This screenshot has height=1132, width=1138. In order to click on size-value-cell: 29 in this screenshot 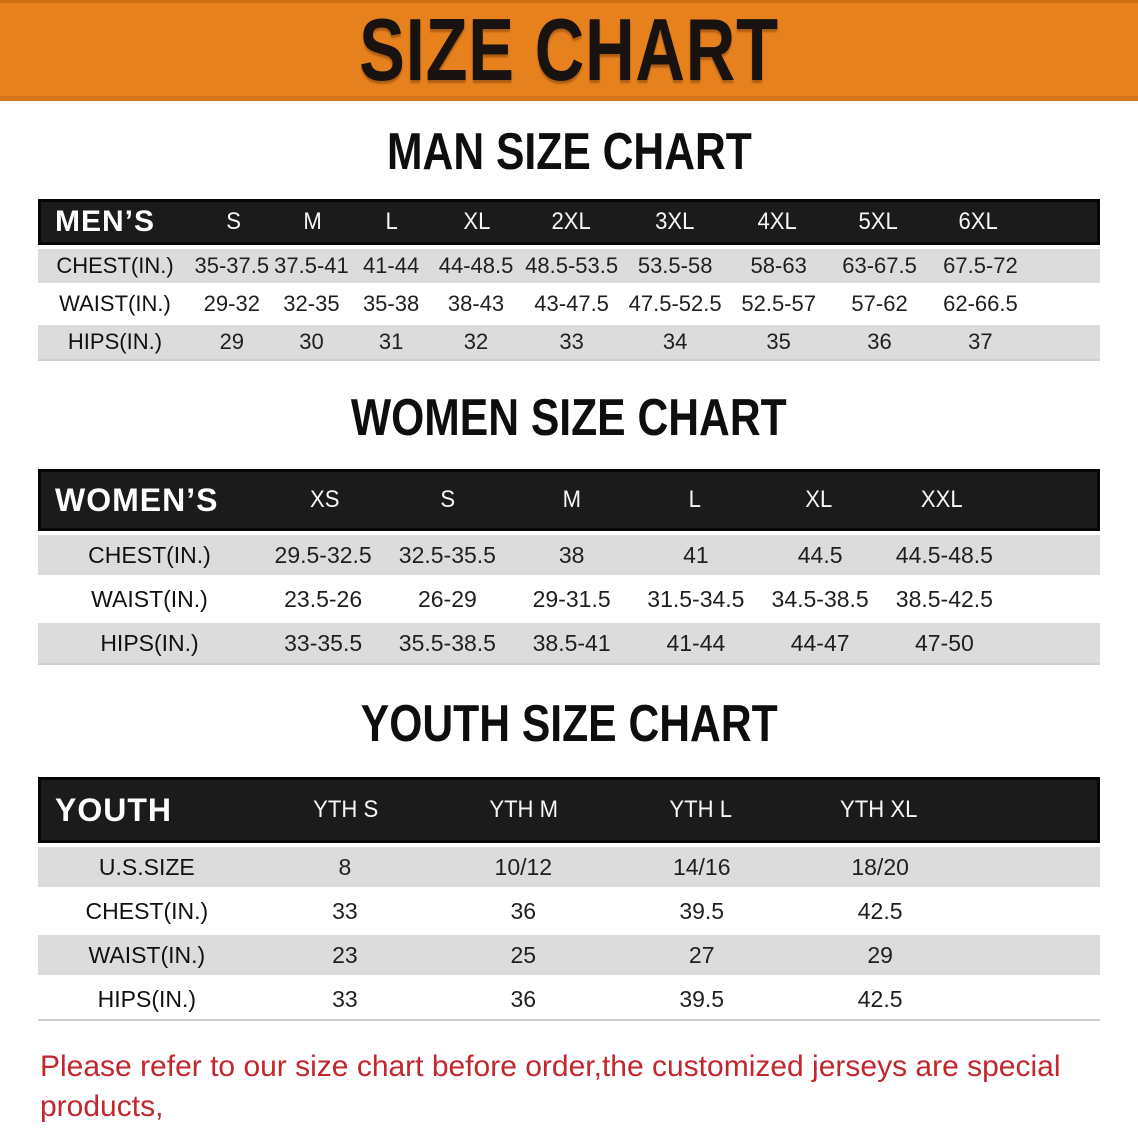, I will do `click(880, 954)`.